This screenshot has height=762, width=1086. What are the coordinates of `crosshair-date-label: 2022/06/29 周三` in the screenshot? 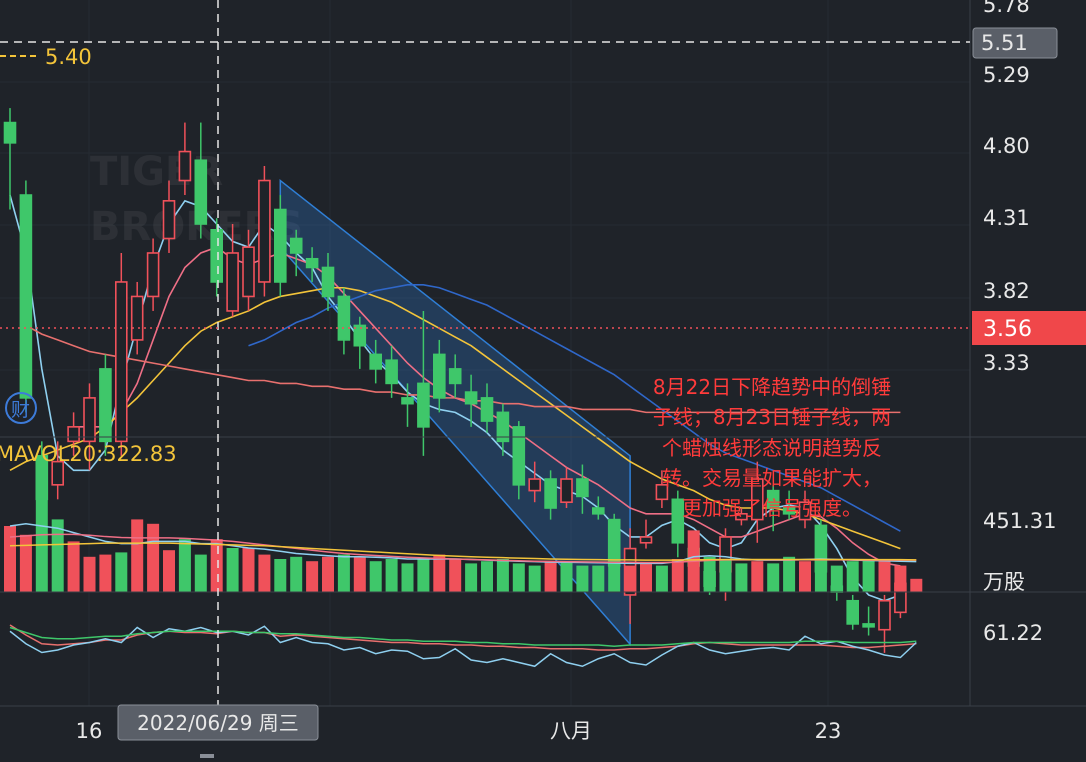 It's located at (218, 723).